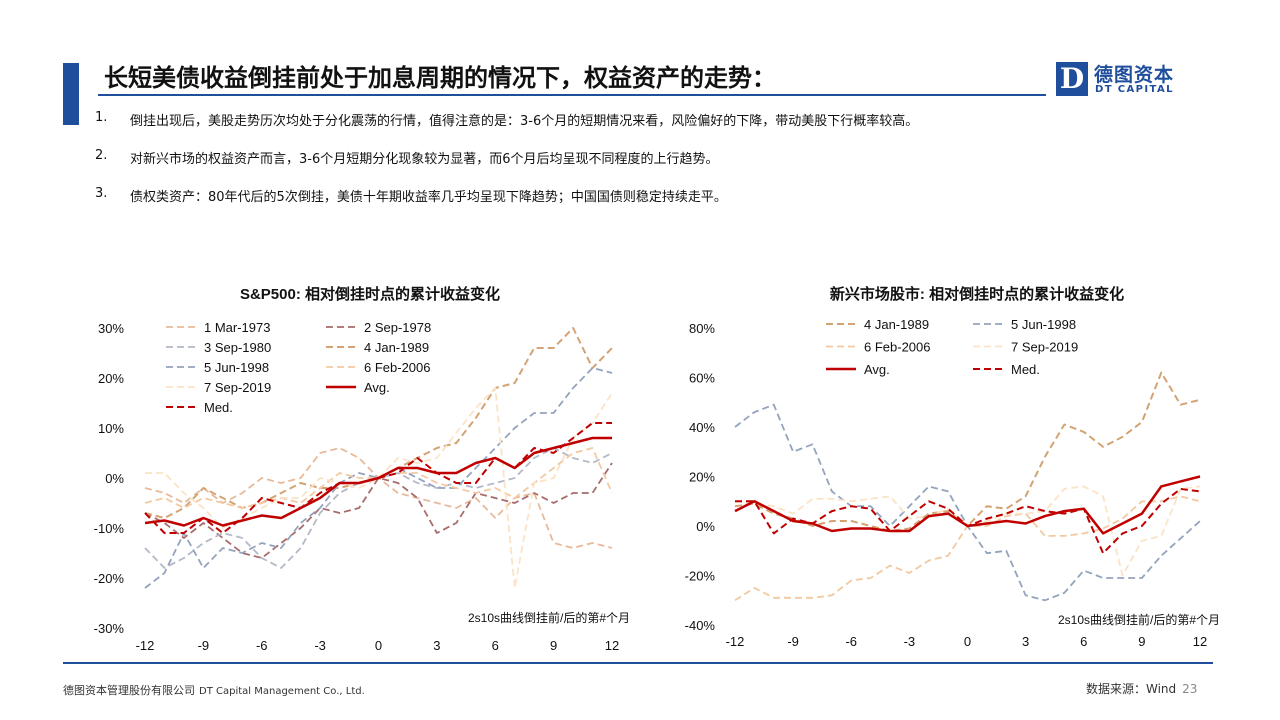  What do you see at coordinates (109, 628) in the screenshot?
I see `y-tick-label: -30%` at bounding box center [109, 628].